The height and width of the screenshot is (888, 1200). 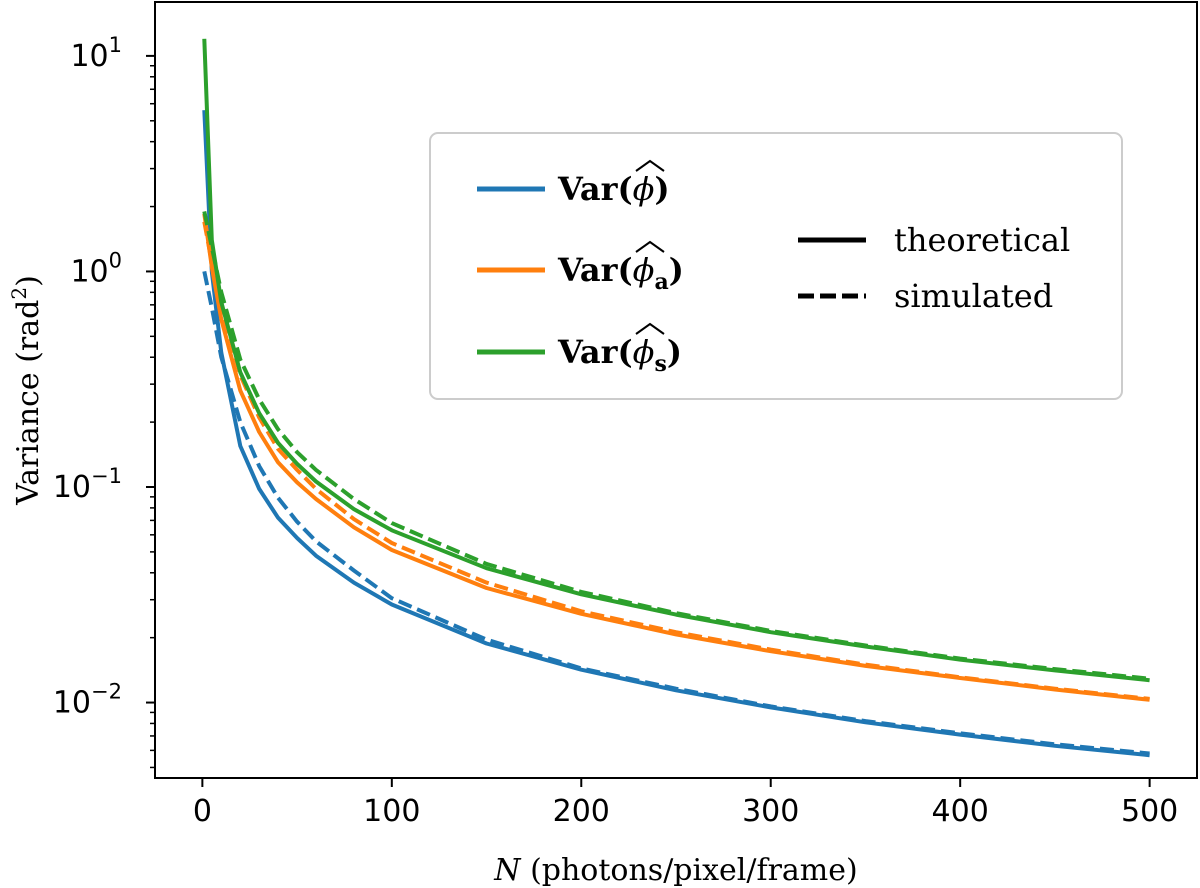 What do you see at coordinates (689, 870) in the screenshot?
I see `x-axis-unit: (photons/pixel/frame)` at bounding box center [689, 870].